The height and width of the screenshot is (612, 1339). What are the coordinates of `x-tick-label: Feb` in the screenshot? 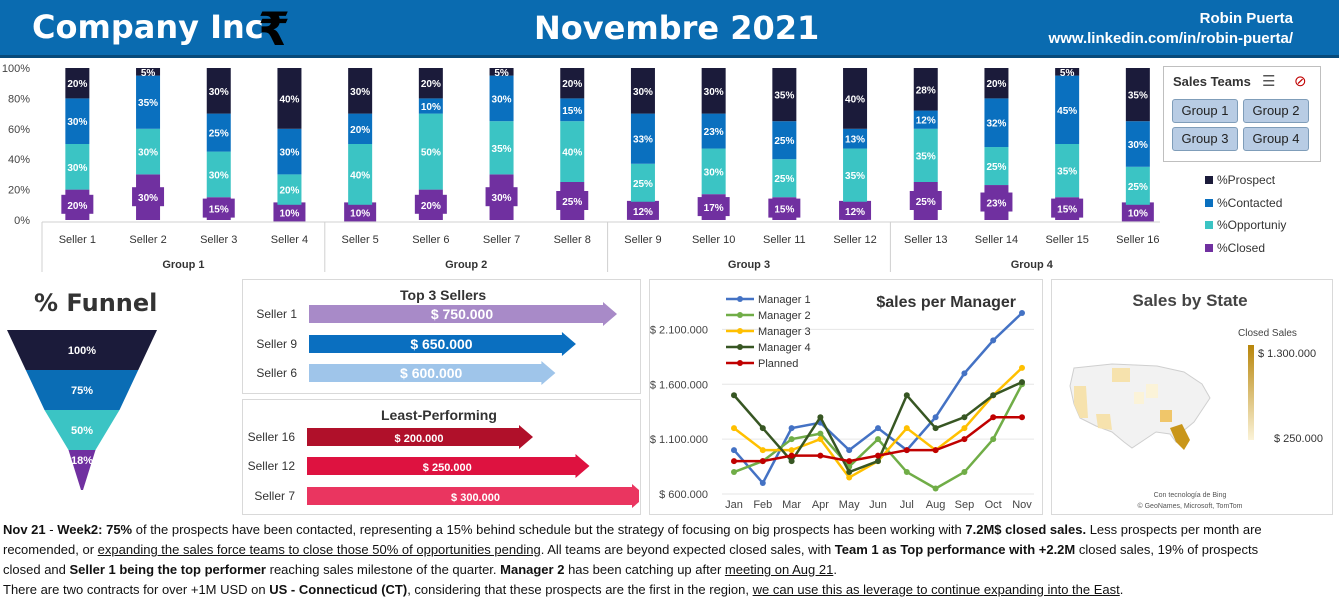 It's located at (762, 505).